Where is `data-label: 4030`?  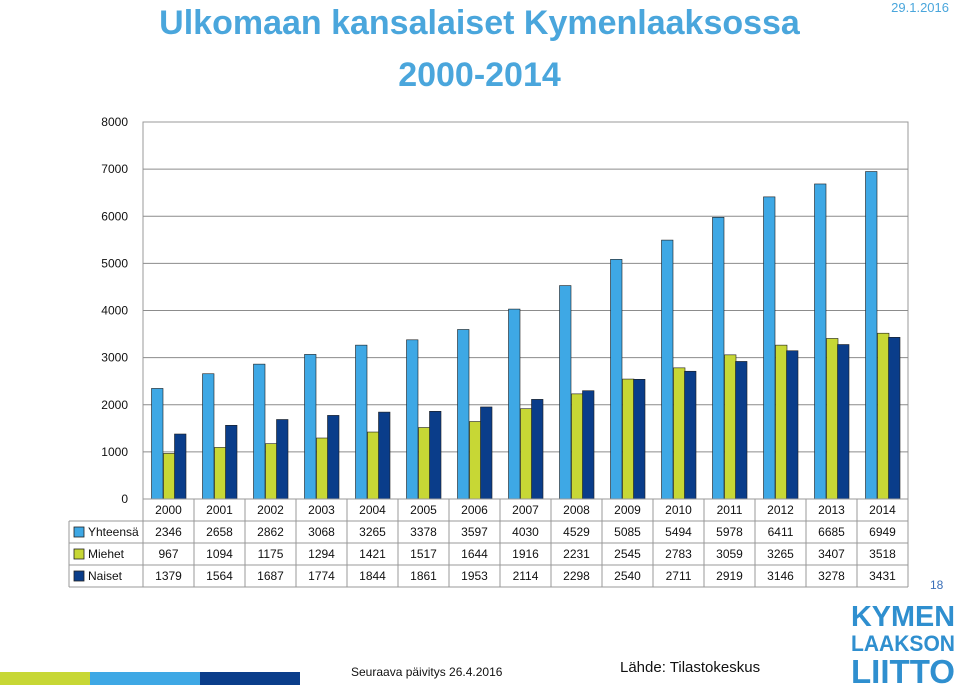 data-label: 4030 is located at coordinates (525, 532).